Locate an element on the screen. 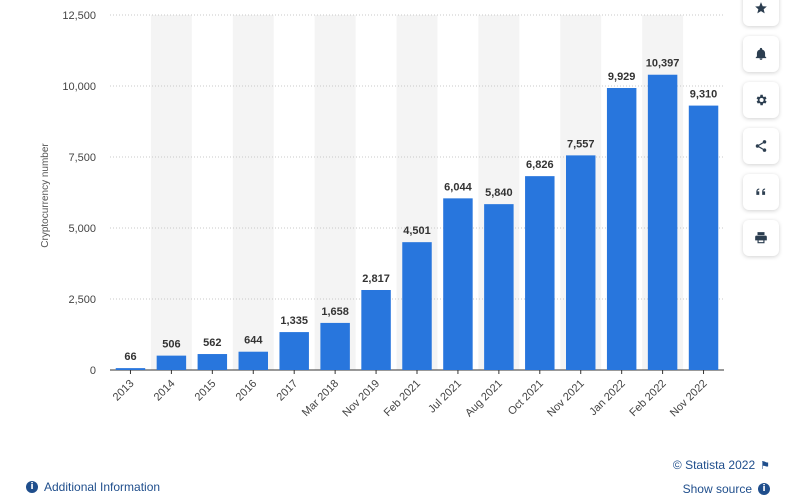 The height and width of the screenshot is (496, 796). data-label: 2,817 is located at coordinates (376, 279).